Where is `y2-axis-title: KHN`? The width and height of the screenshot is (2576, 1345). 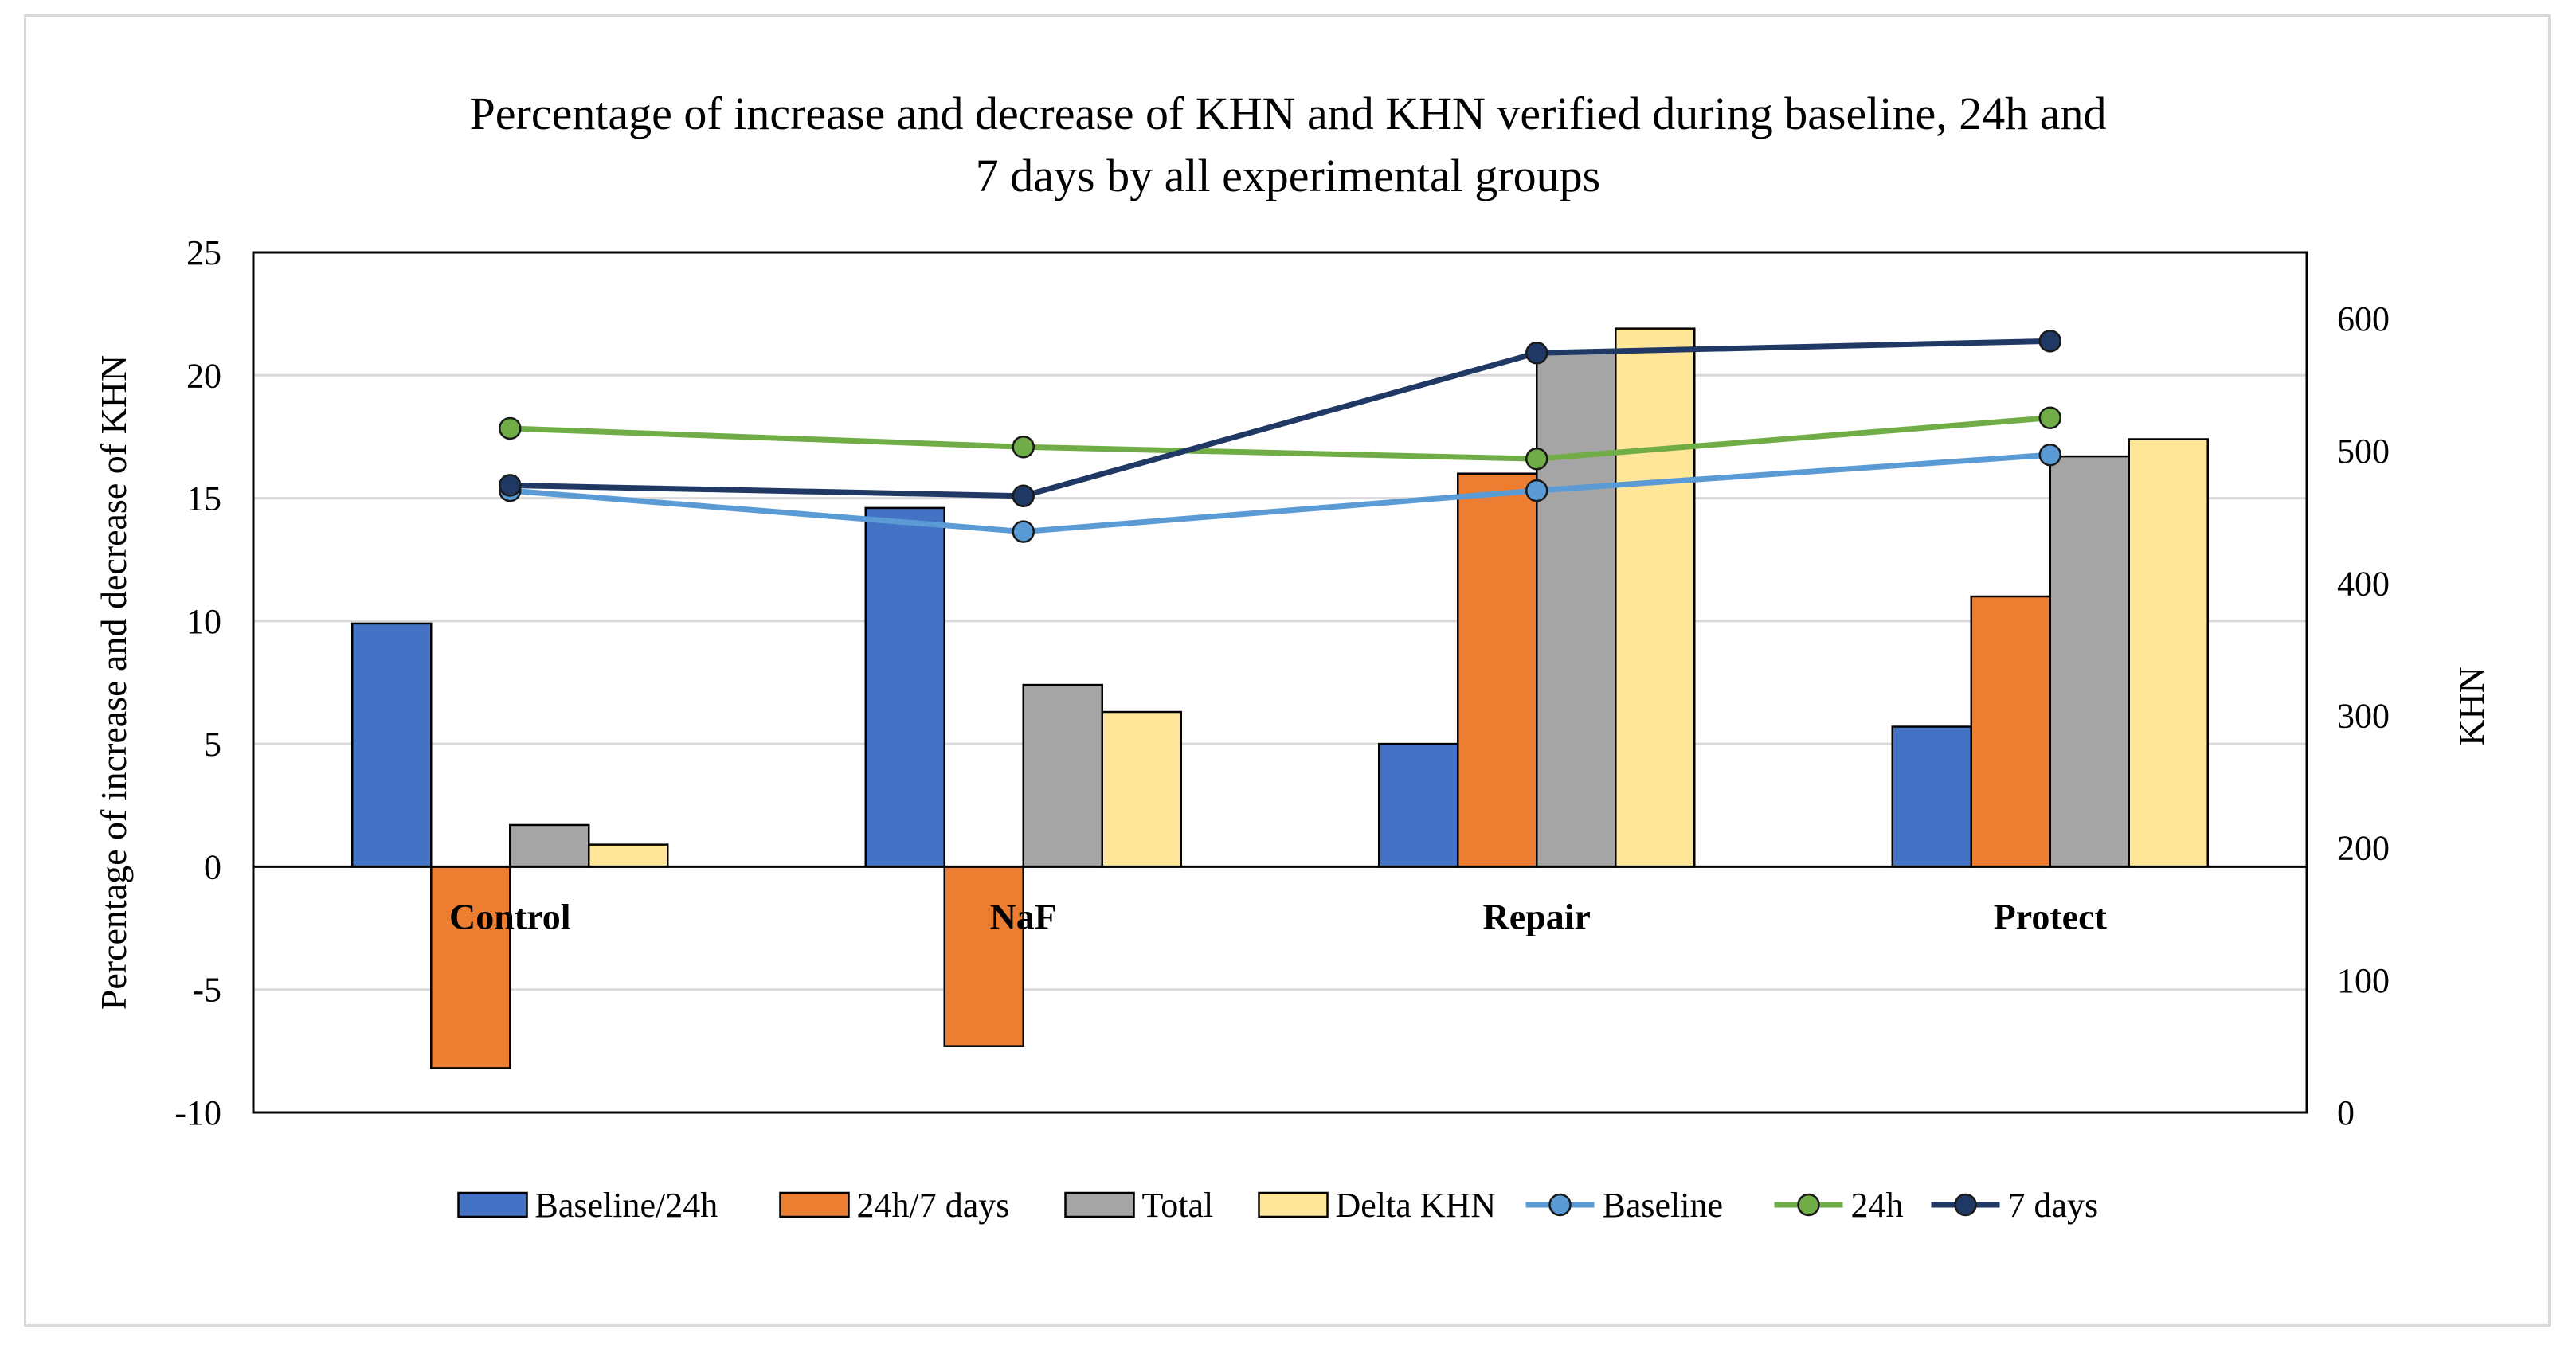 y2-axis-title: KHN is located at coordinates (2471, 706).